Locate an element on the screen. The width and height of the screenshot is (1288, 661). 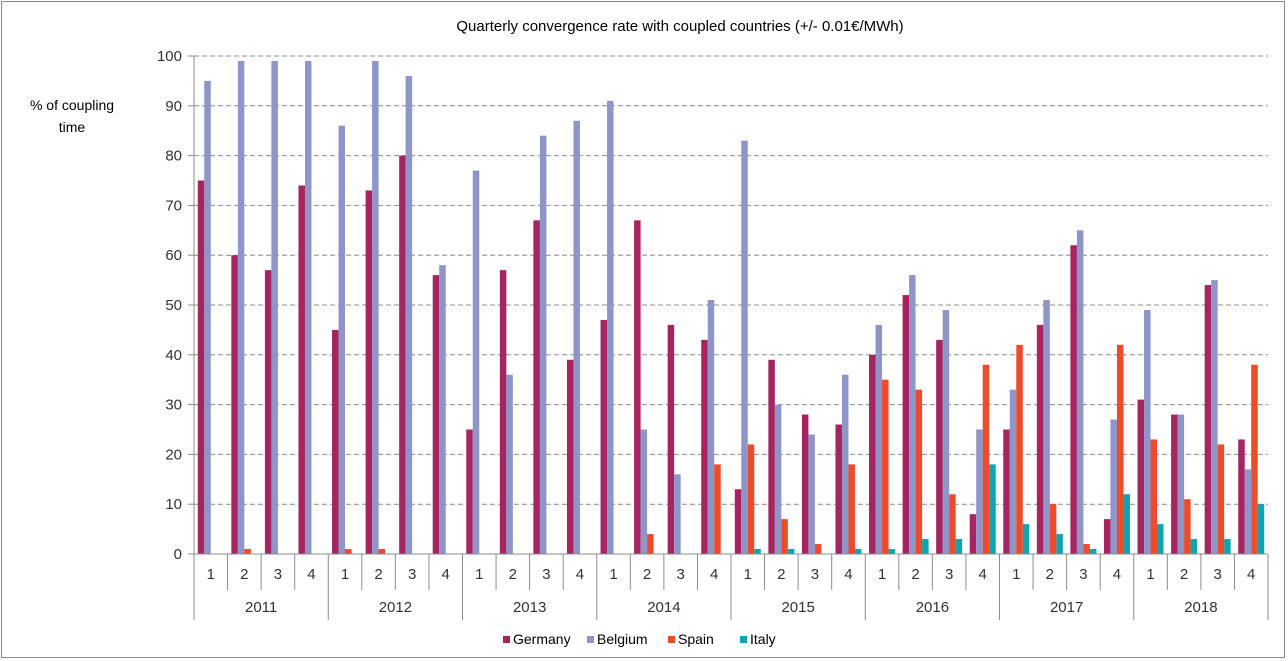
legend-swatch-spain is located at coordinates (671, 639).